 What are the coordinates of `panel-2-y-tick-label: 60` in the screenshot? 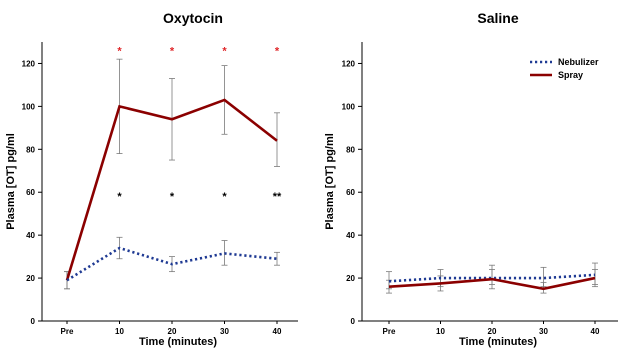 It's located at (350, 192).